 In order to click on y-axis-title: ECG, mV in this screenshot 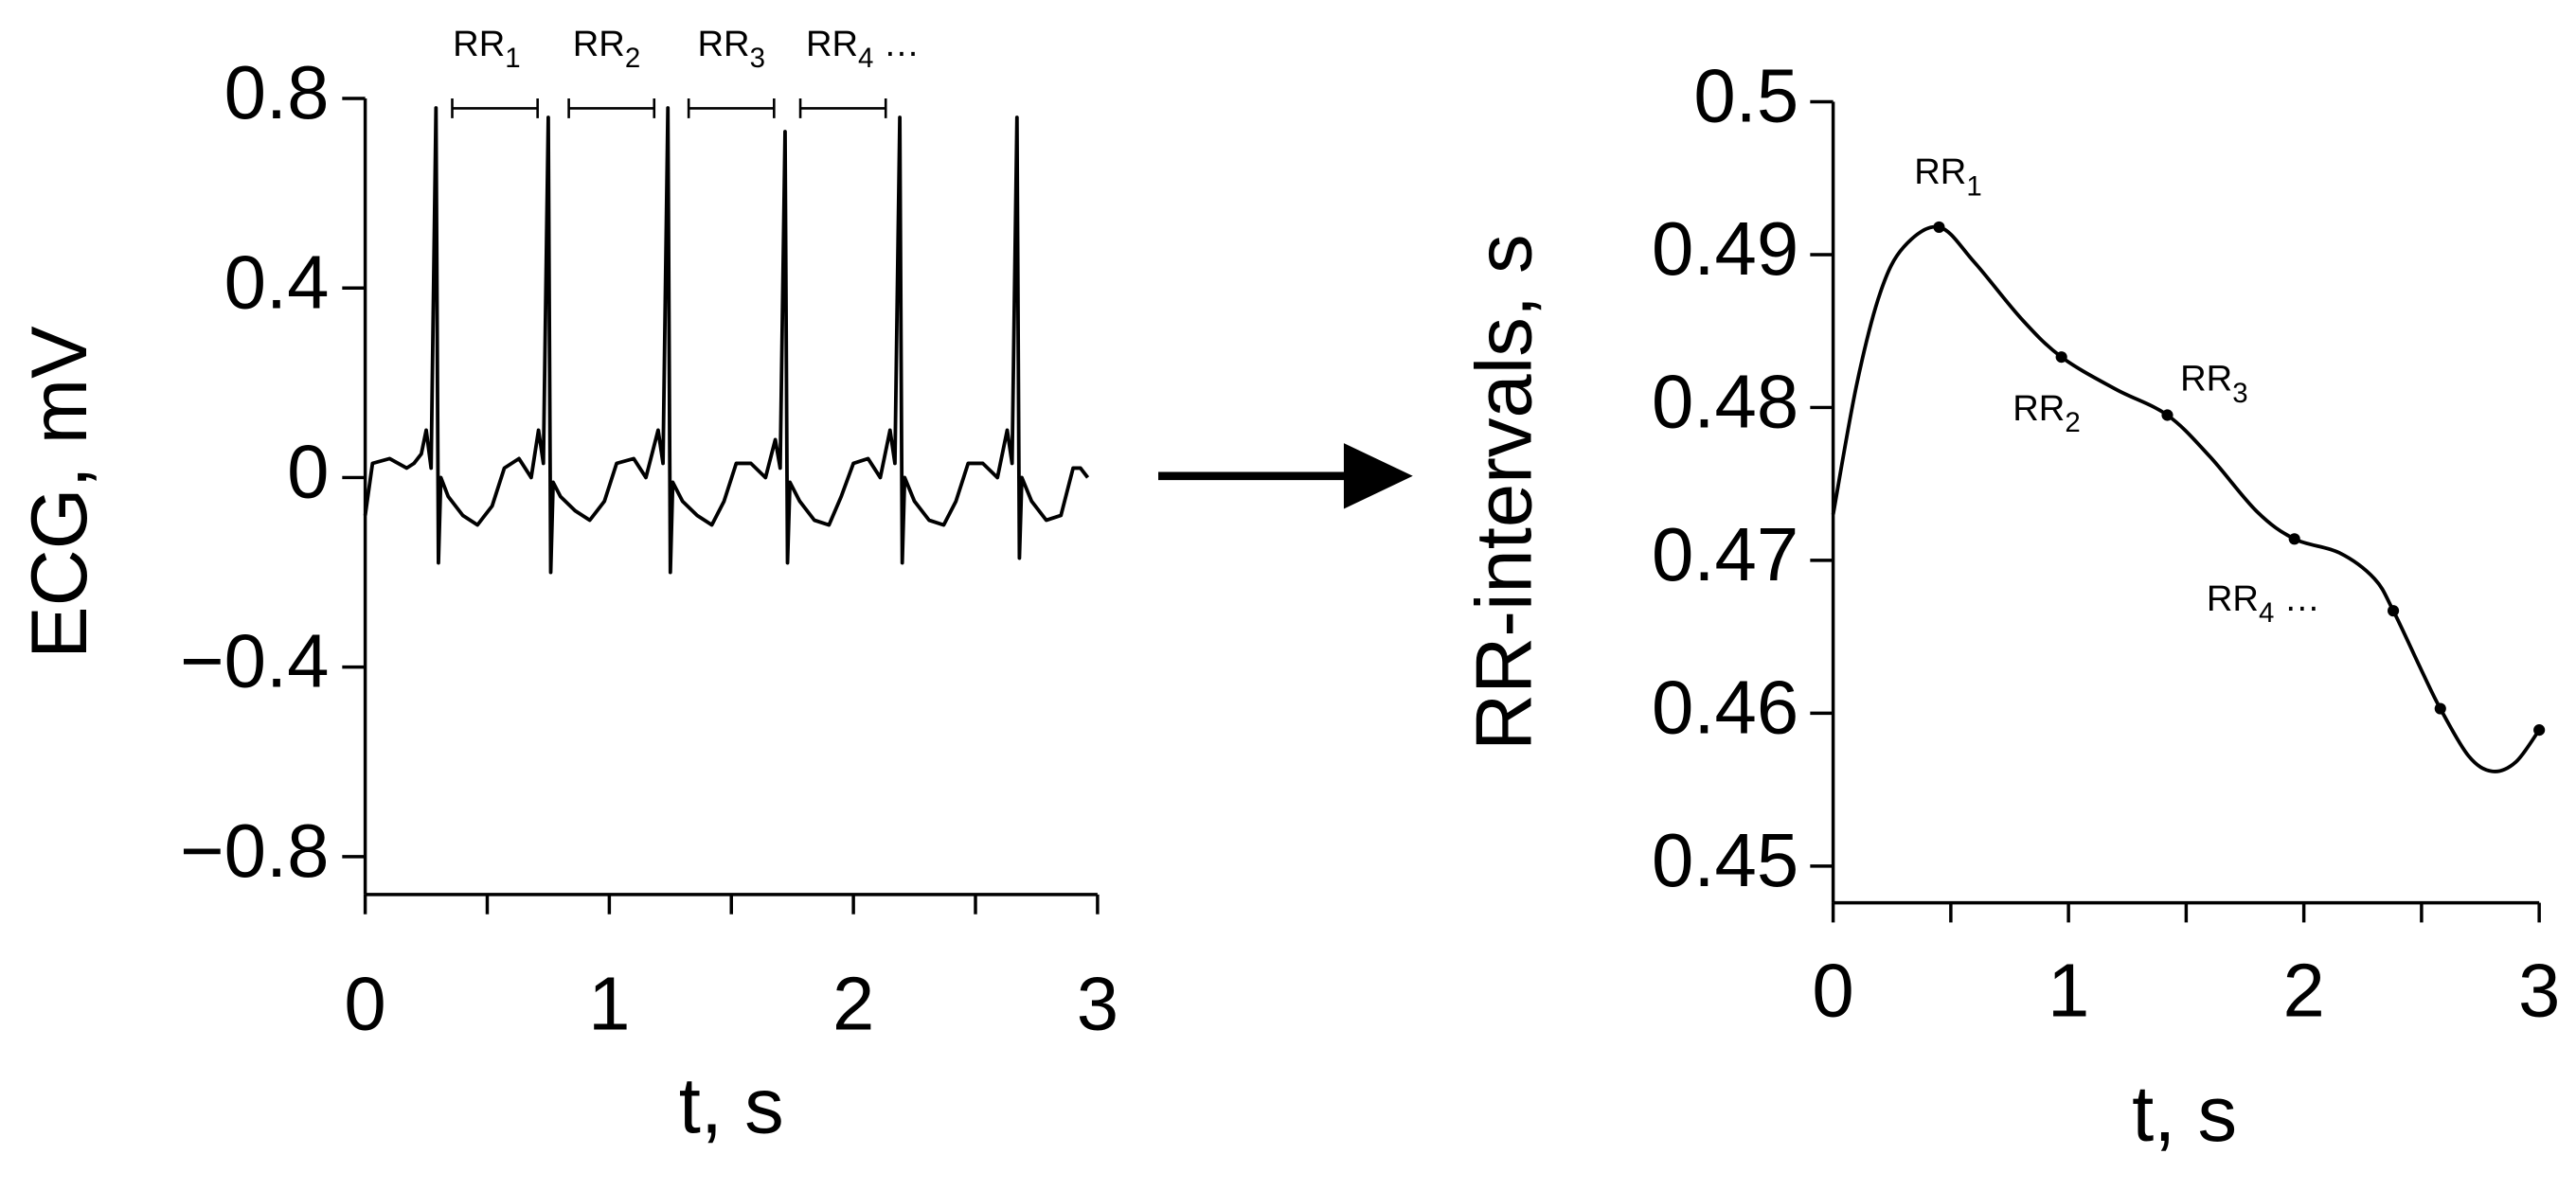, I will do `click(59, 493)`.